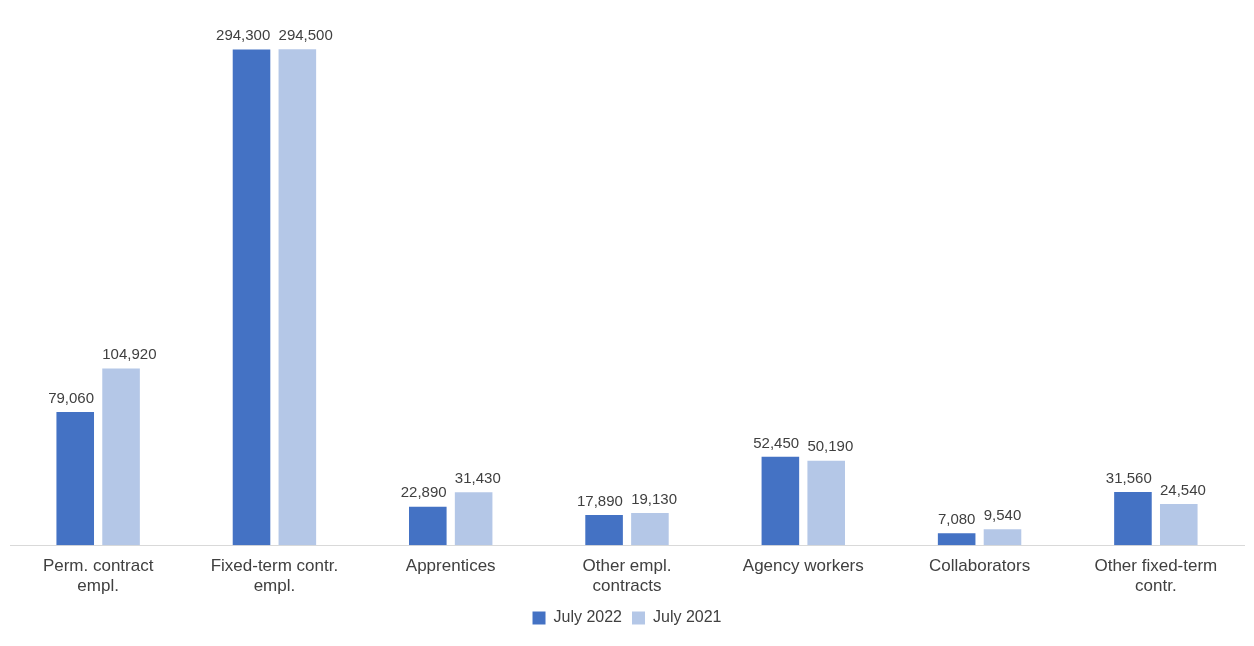 This screenshot has height=646, width=1254. Describe the element at coordinates (98, 576) in the screenshot. I see `x-tick-label: Perm. contract empl.` at that location.